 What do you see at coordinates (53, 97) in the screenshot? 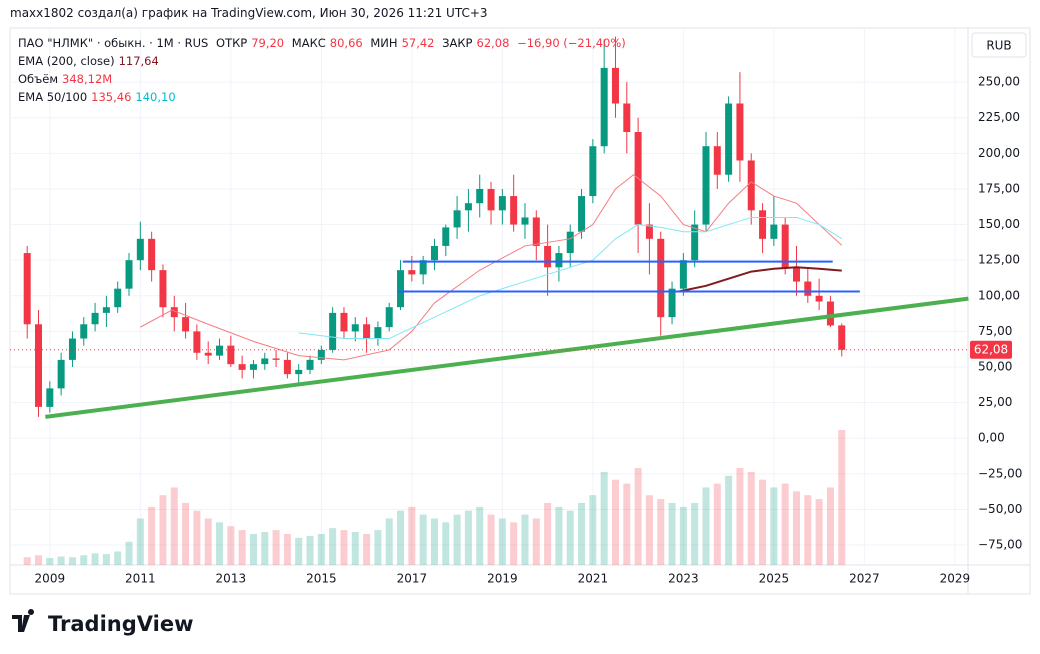
I see `ema50-100-label: EMA 50/100` at bounding box center [53, 97].